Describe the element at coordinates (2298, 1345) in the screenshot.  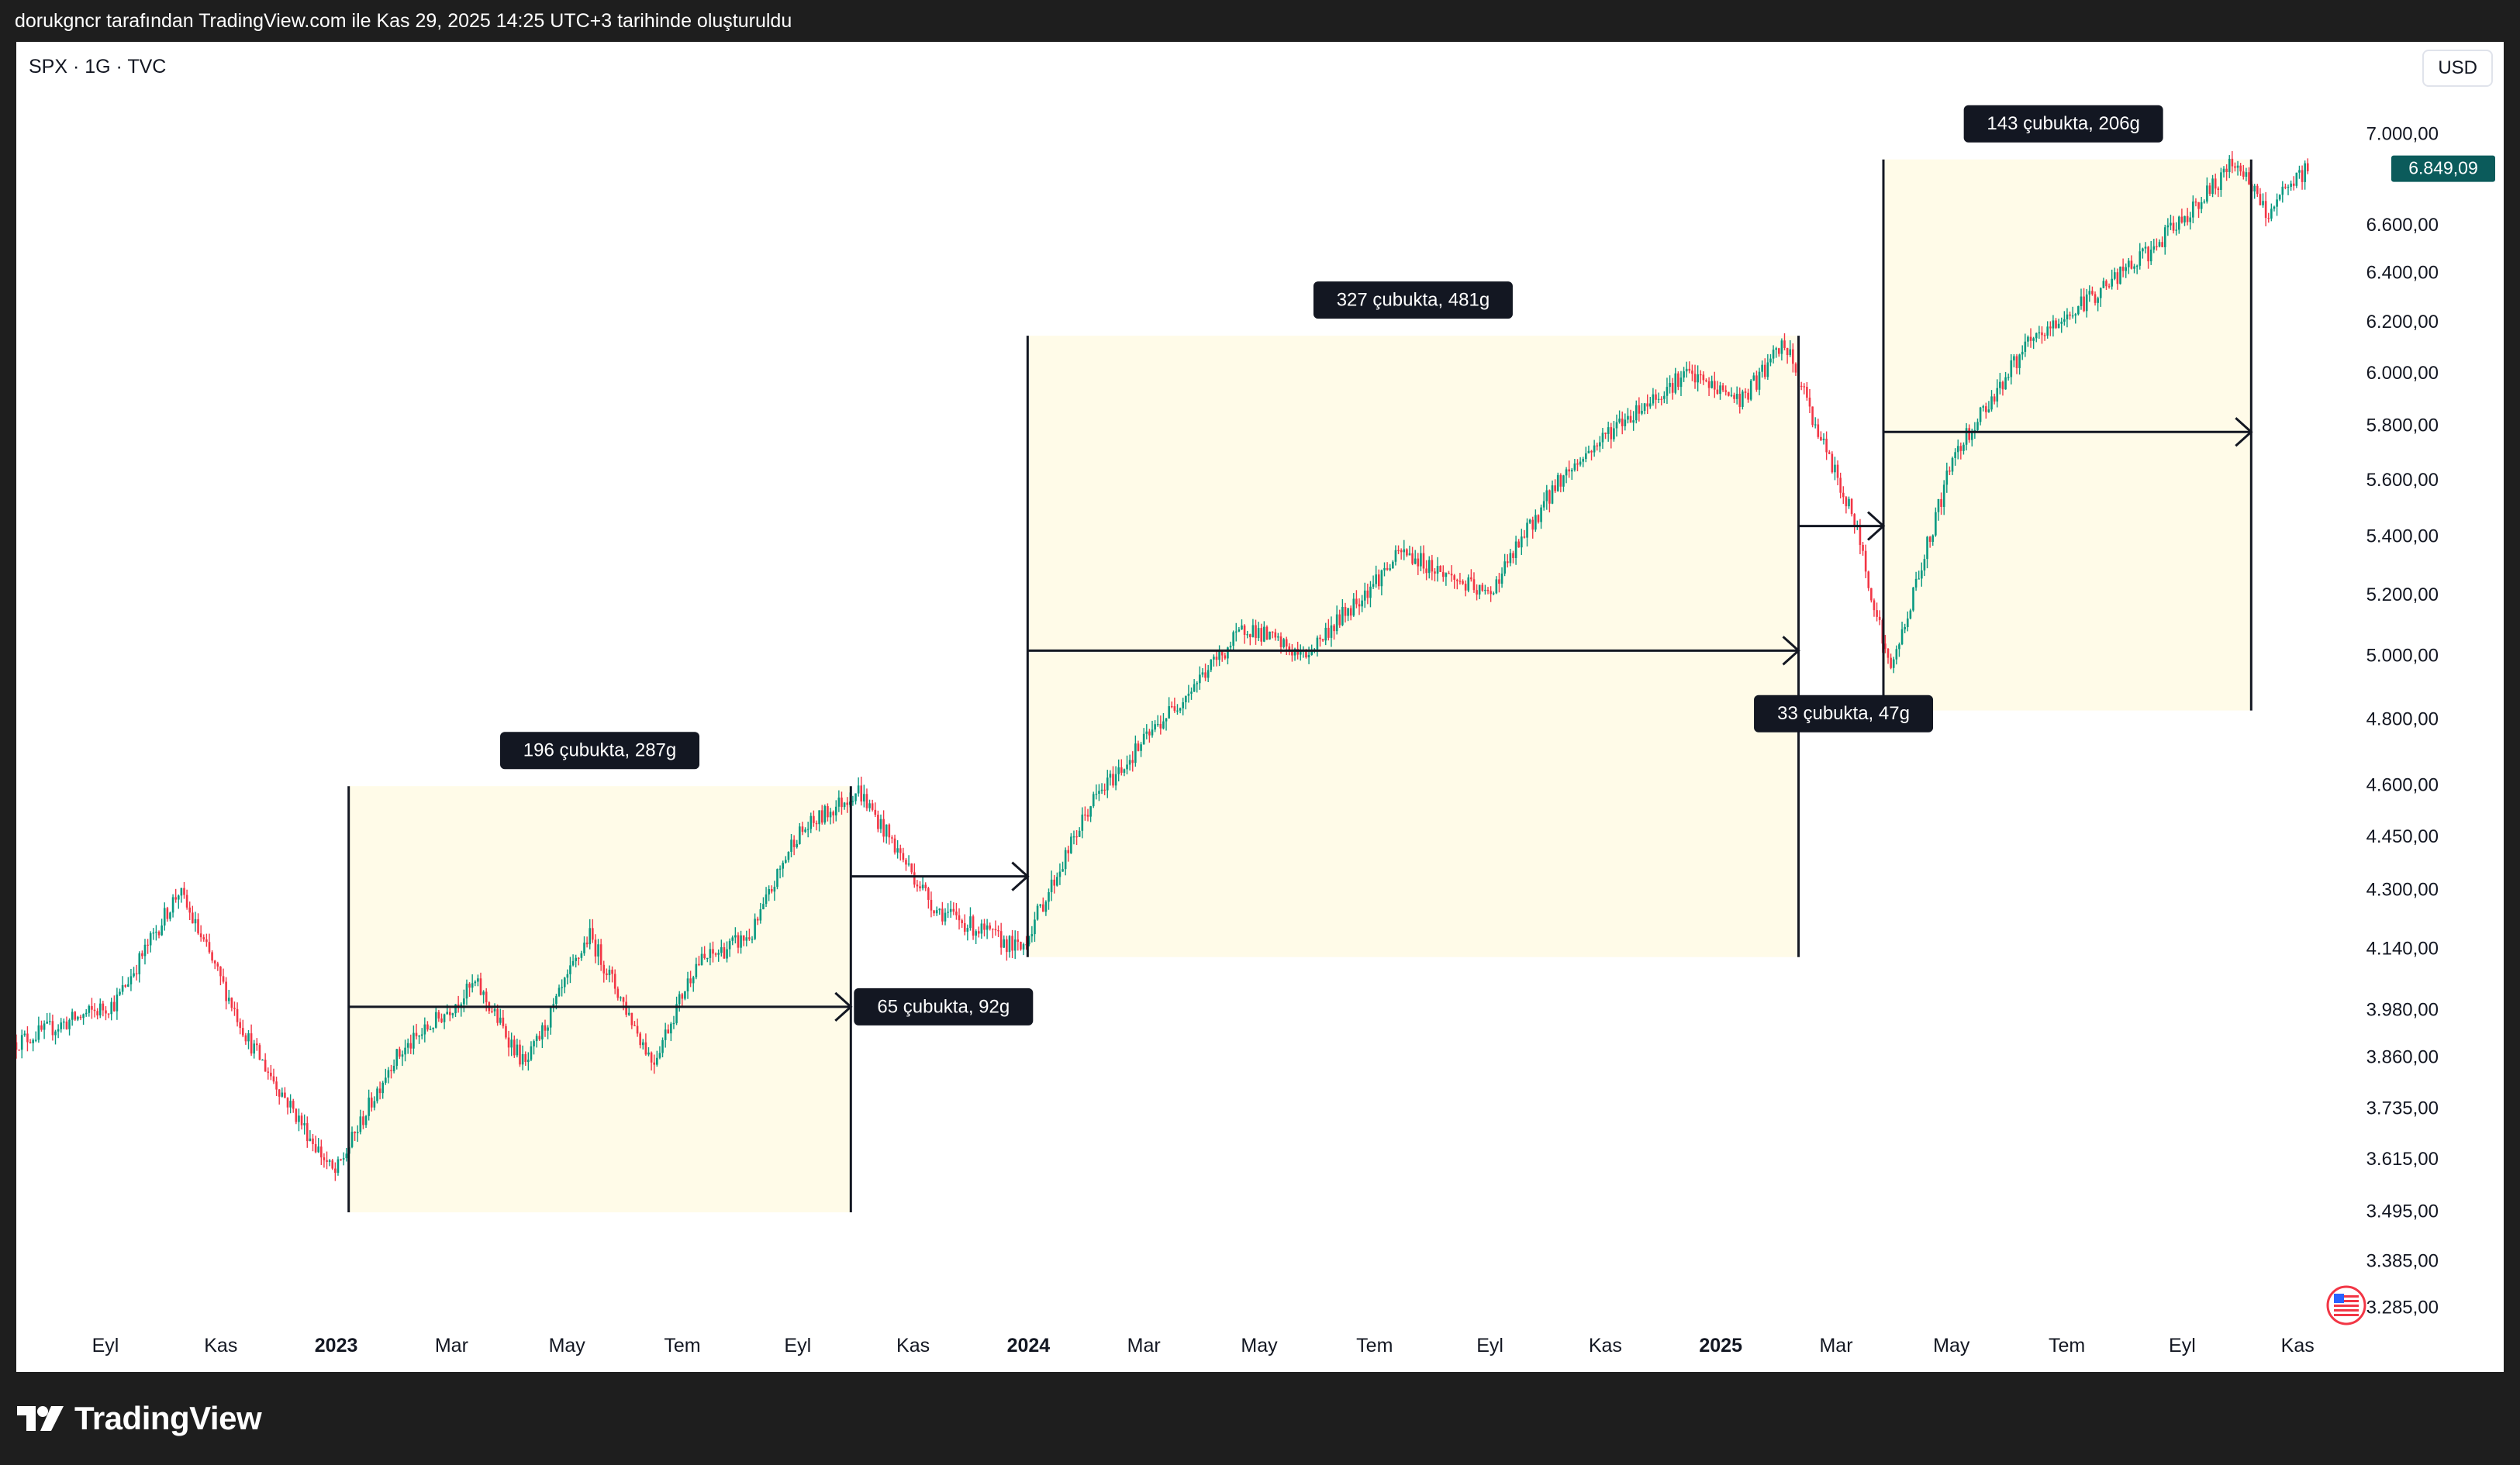
I see `x-tick-label-20: Kas` at that location.